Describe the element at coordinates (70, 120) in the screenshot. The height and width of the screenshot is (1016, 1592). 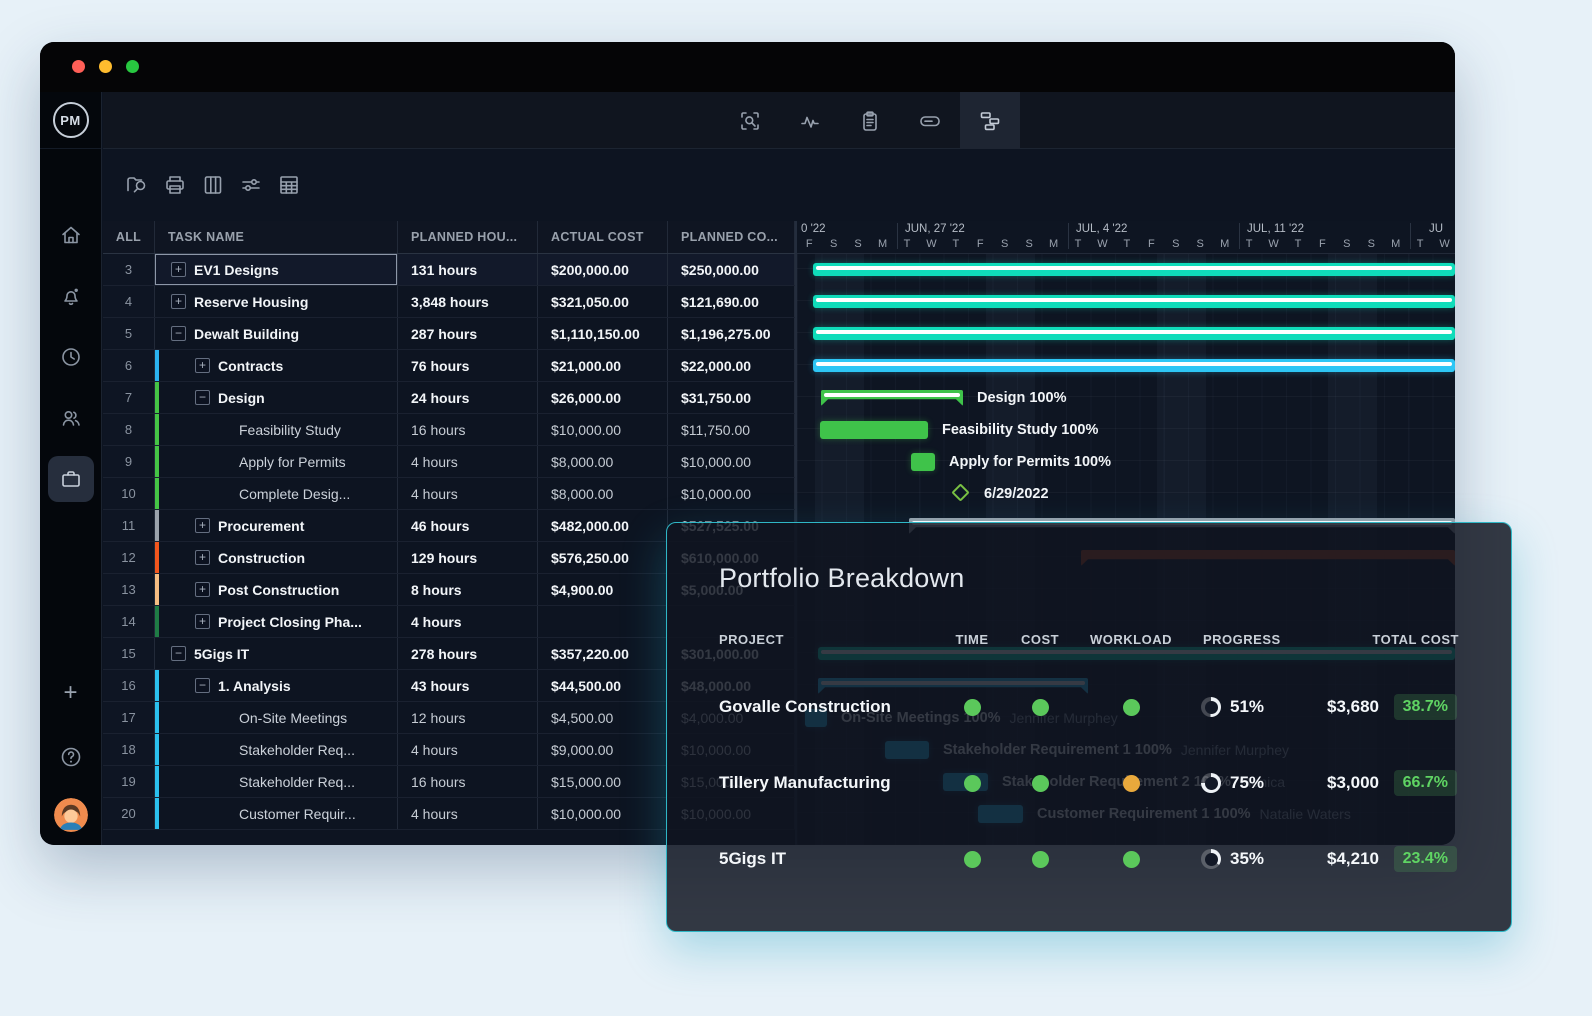
I see `pm-logo: PM` at that location.